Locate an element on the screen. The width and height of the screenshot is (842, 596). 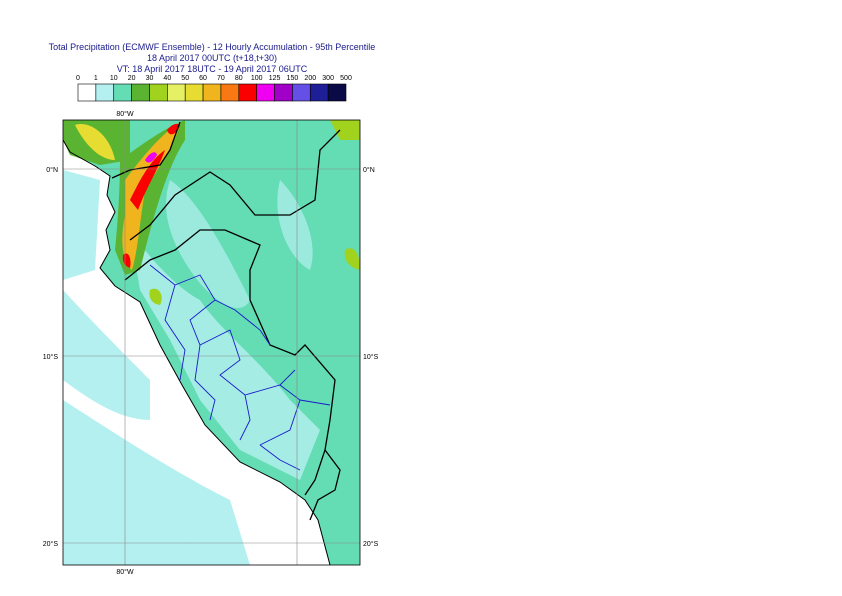
legend-label: 125 is located at coordinates (275, 78).